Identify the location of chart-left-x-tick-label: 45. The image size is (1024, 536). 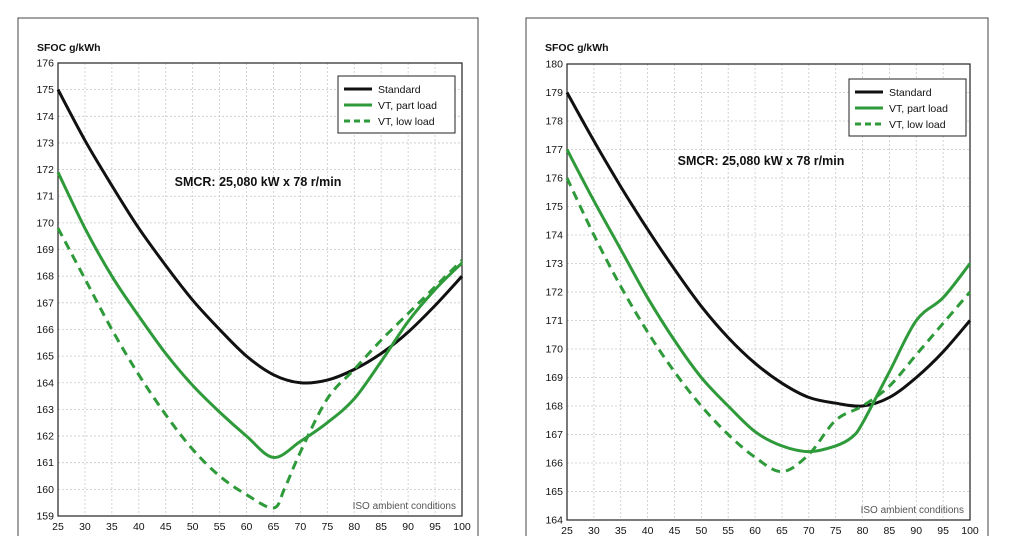
(166, 527).